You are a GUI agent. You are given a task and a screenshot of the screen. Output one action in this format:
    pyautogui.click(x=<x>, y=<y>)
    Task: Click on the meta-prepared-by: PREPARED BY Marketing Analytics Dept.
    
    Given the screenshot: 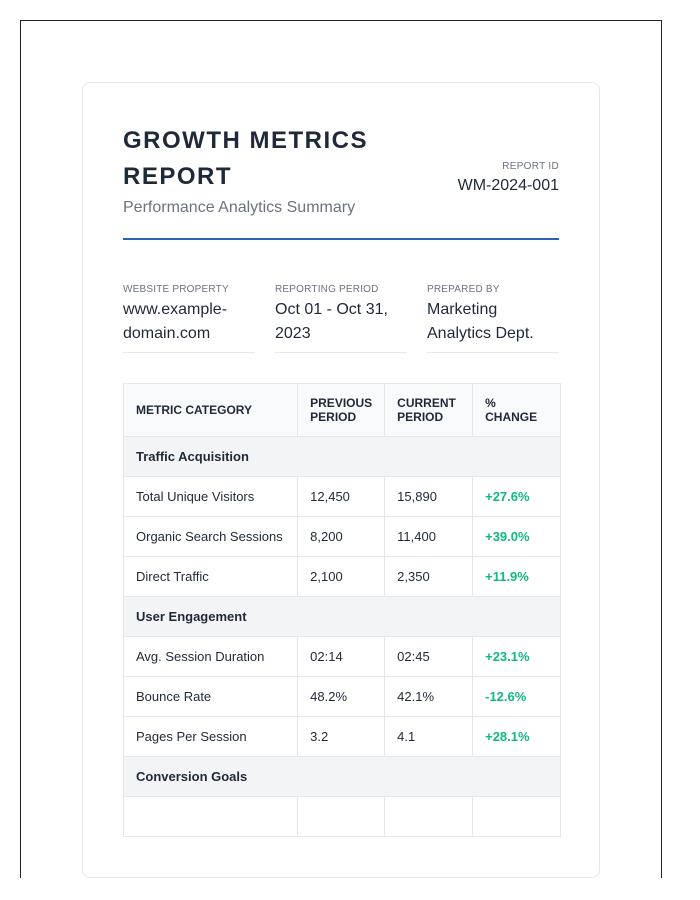 What is the action you would take?
    pyautogui.click(x=493, y=318)
    